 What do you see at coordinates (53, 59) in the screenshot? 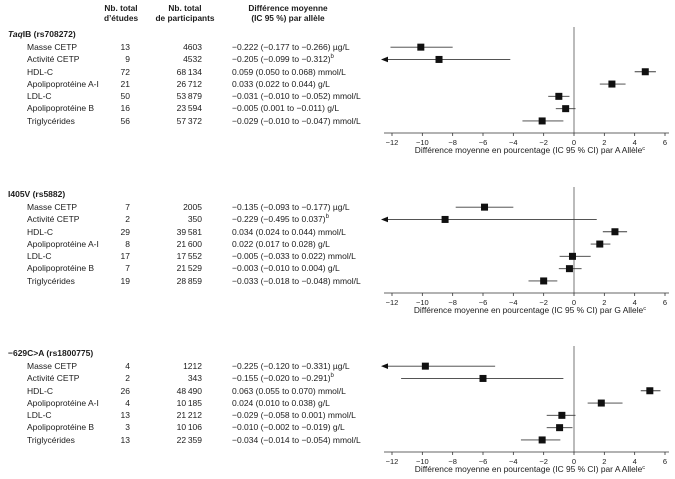
I see `row-label: Activité CETP` at bounding box center [53, 59].